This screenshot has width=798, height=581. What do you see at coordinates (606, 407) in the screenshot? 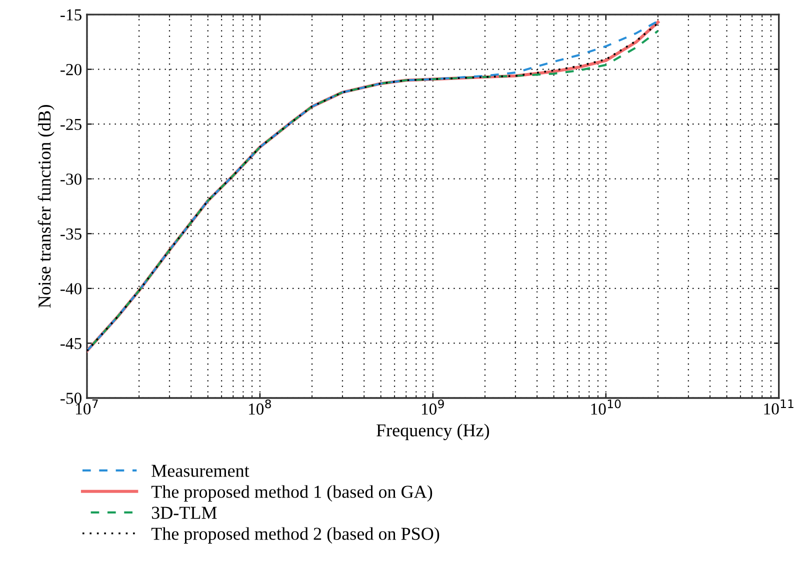
I see `x-tick-label: 10$^{10}$` at bounding box center [606, 407].